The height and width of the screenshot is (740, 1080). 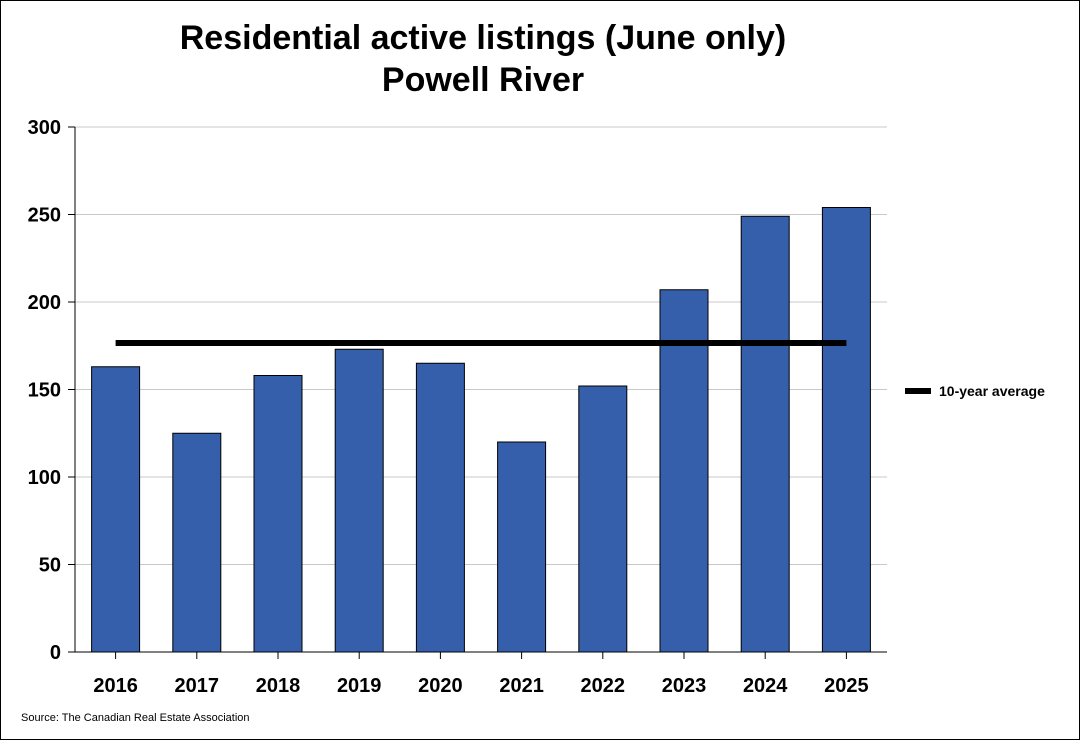 What do you see at coordinates (44, 391) in the screenshot?
I see `y-tick-label: 150` at bounding box center [44, 391].